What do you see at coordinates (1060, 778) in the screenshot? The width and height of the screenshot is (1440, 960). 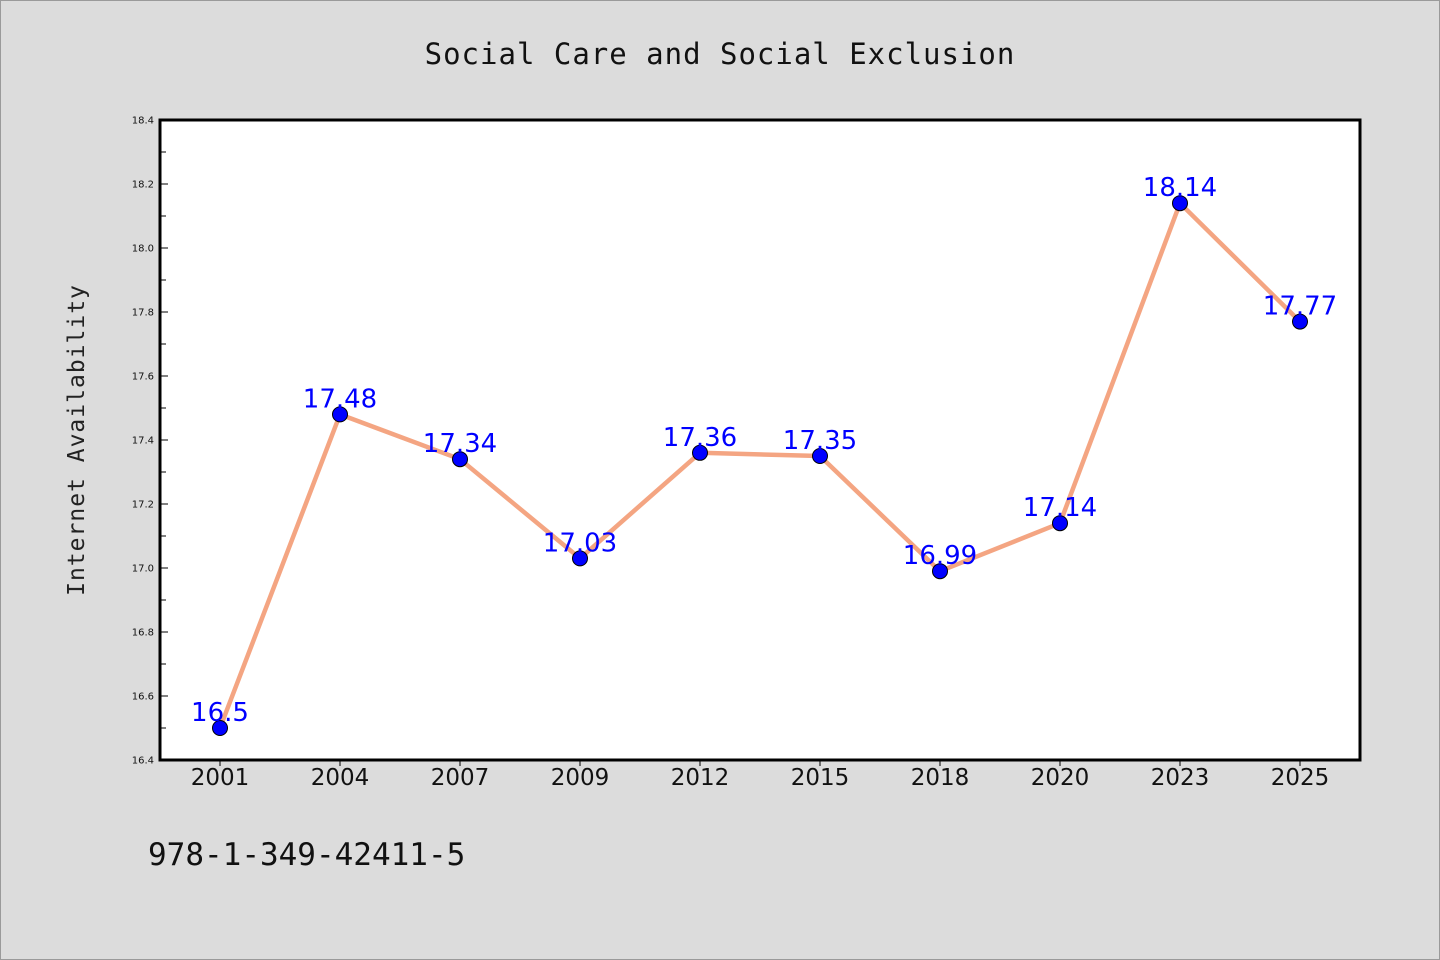 I see `x-tick-label: 2020` at bounding box center [1060, 778].